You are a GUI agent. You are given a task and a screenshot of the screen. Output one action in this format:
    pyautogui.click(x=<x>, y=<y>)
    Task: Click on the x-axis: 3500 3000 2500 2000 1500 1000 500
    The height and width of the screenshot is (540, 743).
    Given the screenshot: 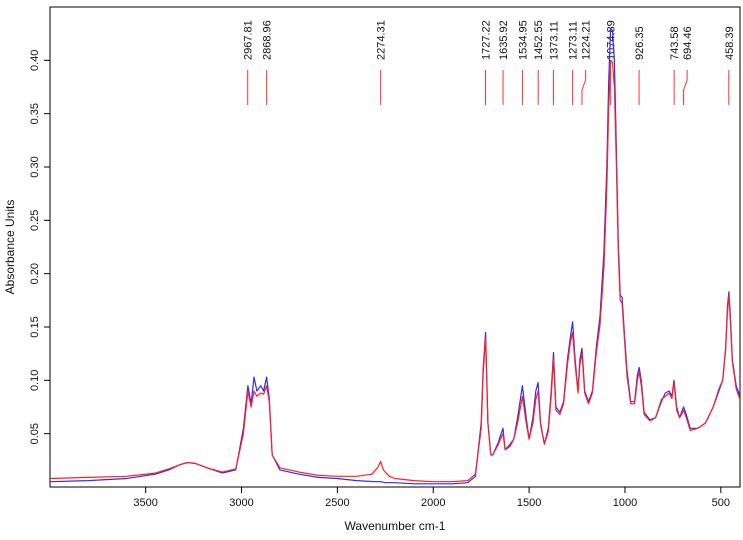 What is the action you would take?
    pyautogui.click(x=431, y=498)
    